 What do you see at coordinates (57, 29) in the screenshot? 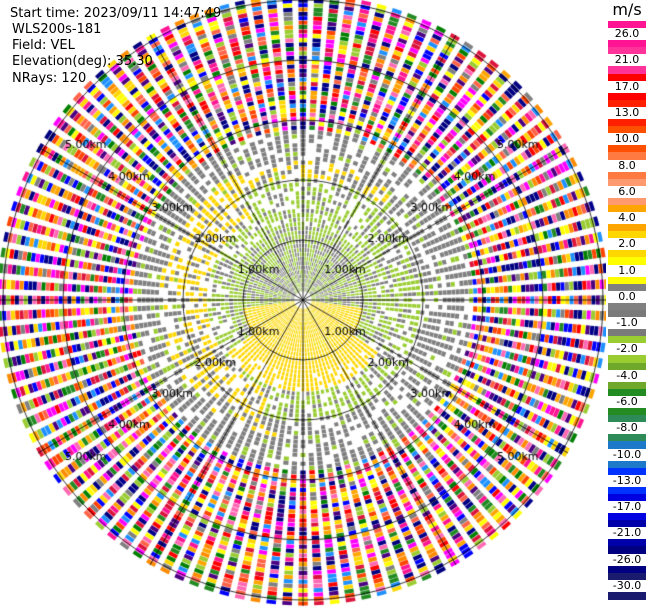
I see `instrument-label: WLS200s-181` at bounding box center [57, 29].